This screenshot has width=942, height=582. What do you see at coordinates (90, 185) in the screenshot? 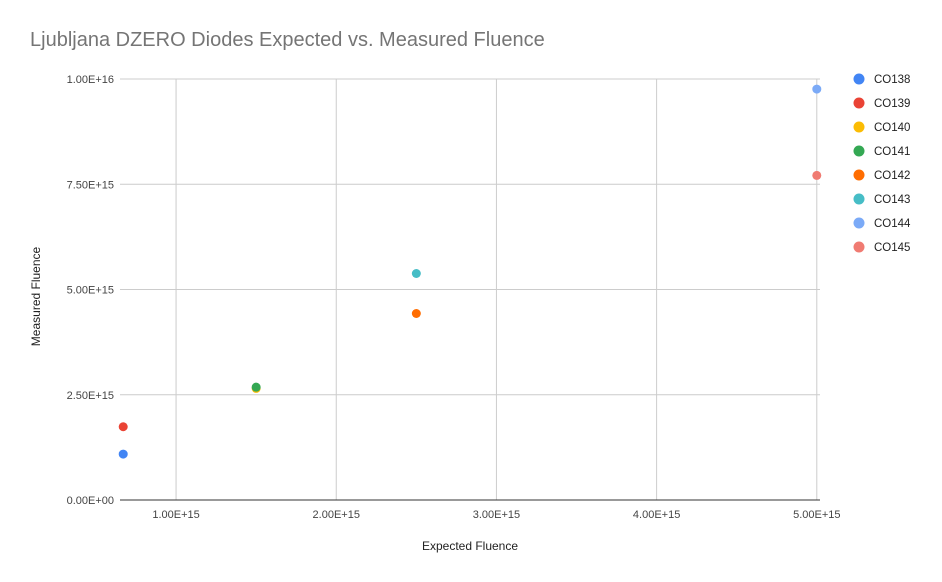
I see `y-tick-label: 7.50E+15` at bounding box center [90, 185].